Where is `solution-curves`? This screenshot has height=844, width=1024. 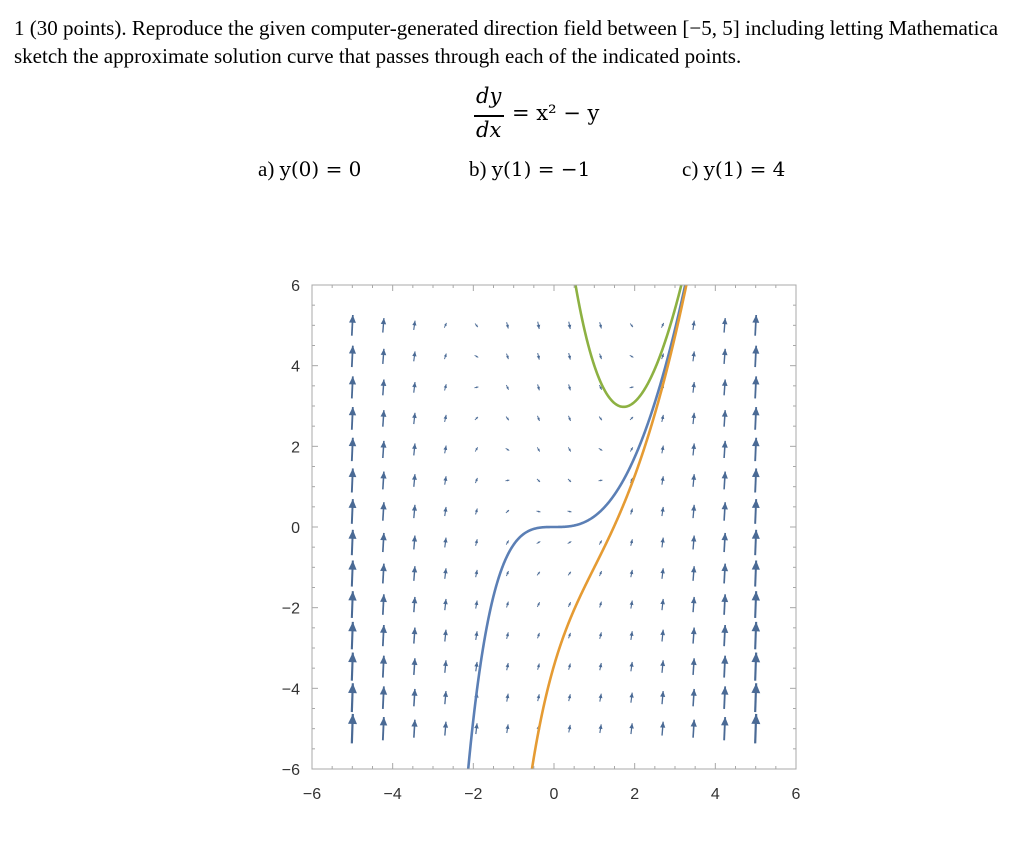
solution-curves is located at coordinates (577, 527).